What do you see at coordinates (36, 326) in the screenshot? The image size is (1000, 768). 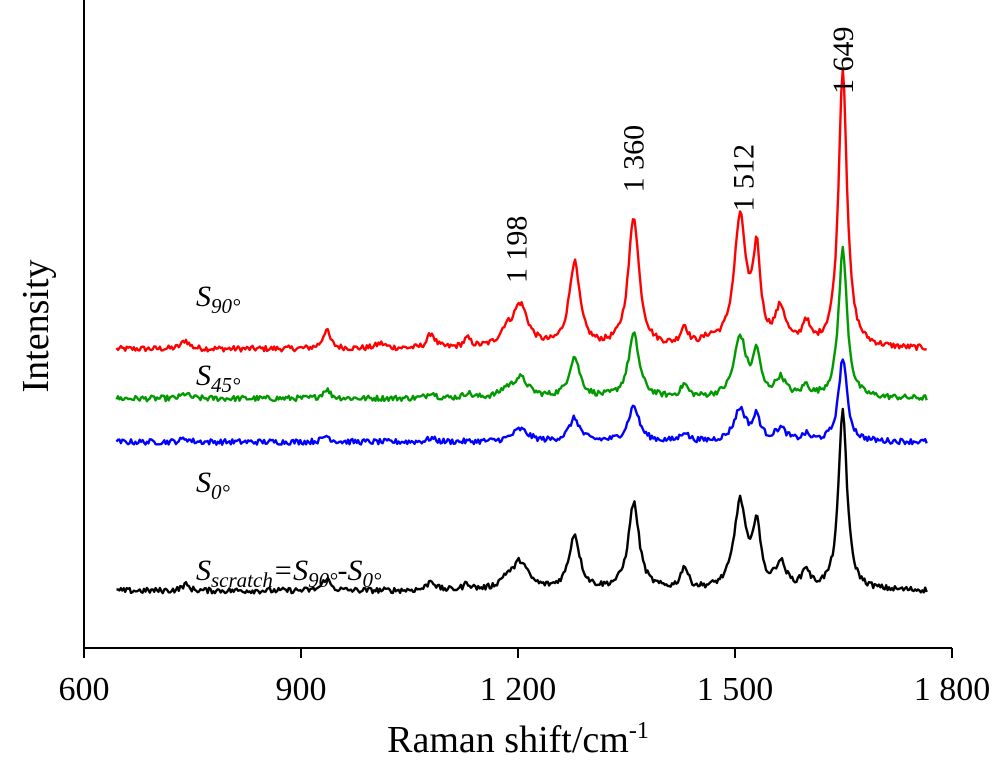 I see `y-axis-label: Intensity` at bounding box center [36, 326].